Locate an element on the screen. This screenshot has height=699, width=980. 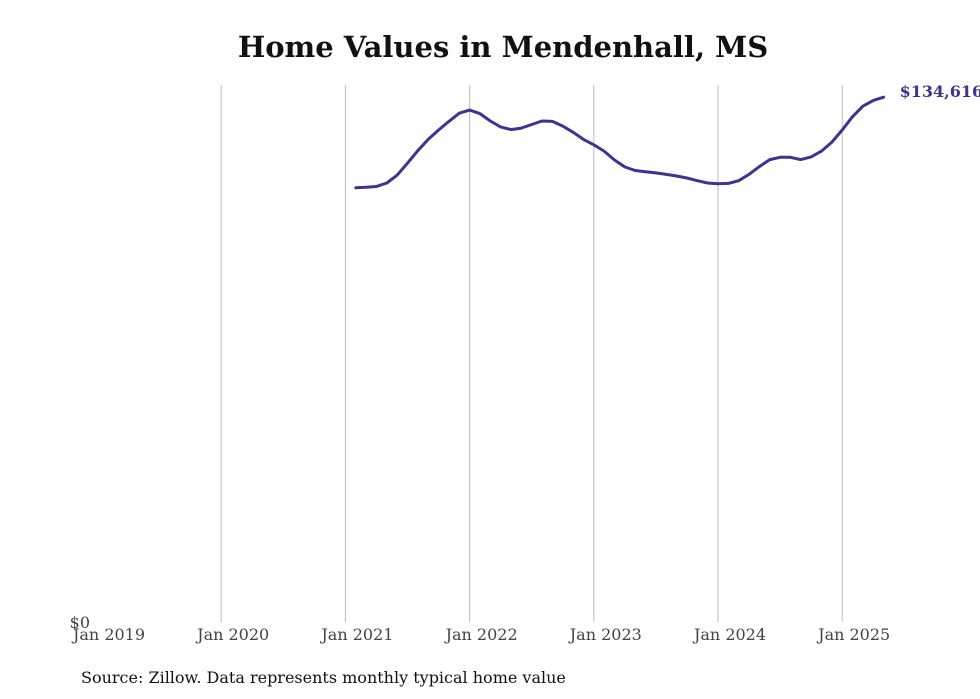
end-value-label: $134,616 is located at coordinates (940, 91).